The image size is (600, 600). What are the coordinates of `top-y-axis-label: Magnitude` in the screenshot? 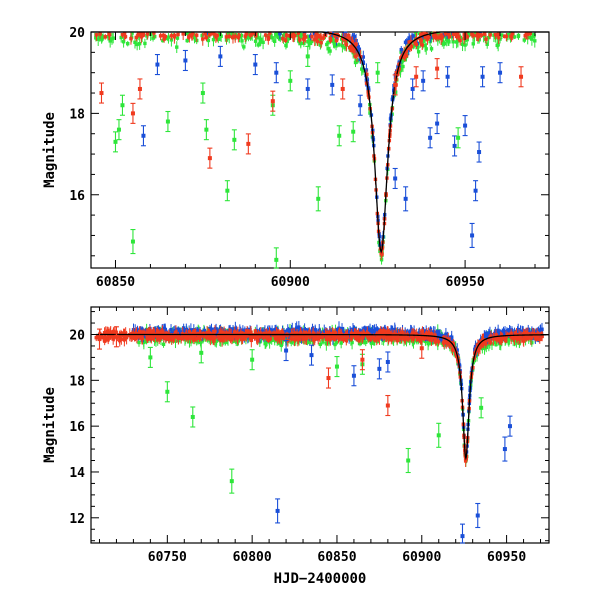 It's located at (50, 150).